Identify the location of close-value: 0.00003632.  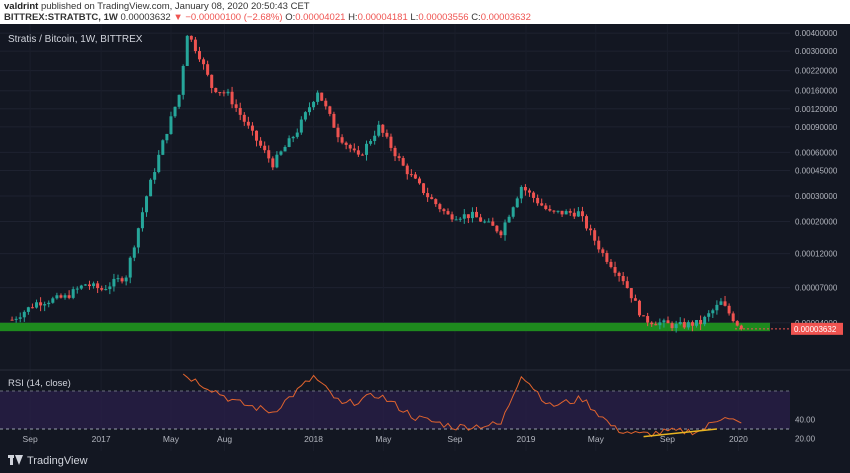
(505, 17).